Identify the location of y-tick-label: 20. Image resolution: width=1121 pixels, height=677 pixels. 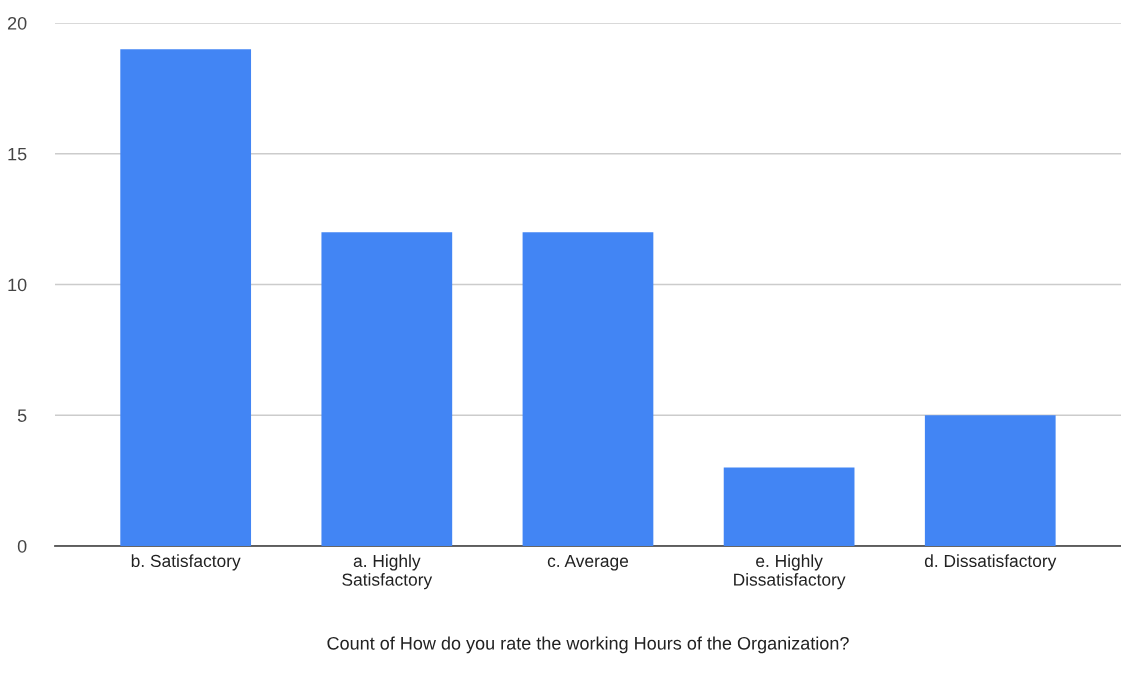
(17, 23).